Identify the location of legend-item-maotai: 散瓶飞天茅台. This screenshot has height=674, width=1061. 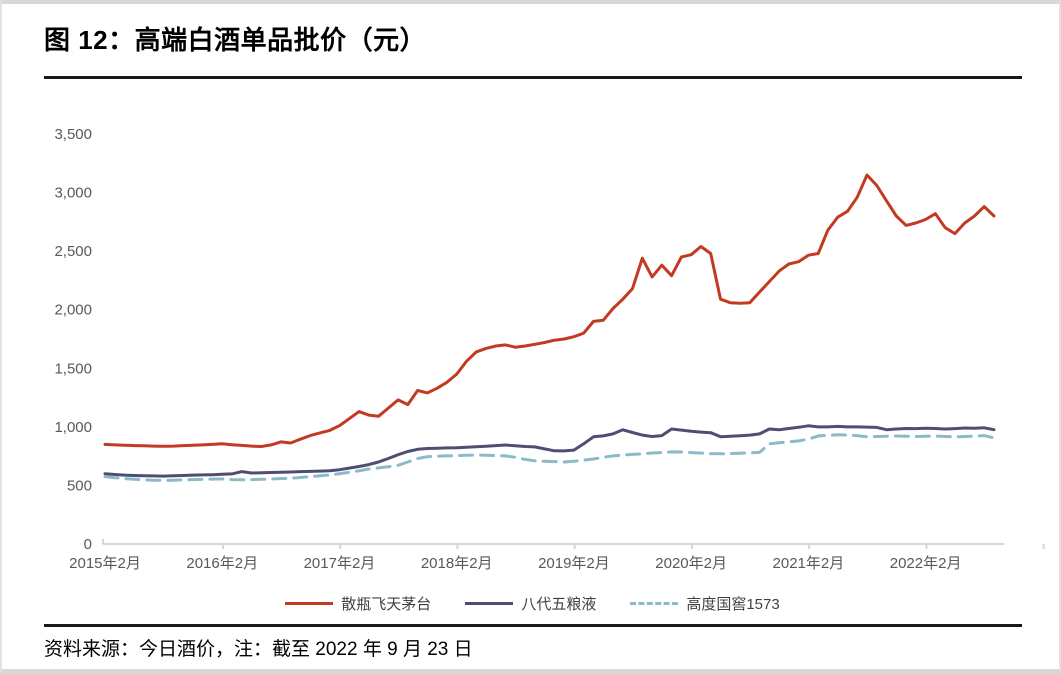
(358, 603).